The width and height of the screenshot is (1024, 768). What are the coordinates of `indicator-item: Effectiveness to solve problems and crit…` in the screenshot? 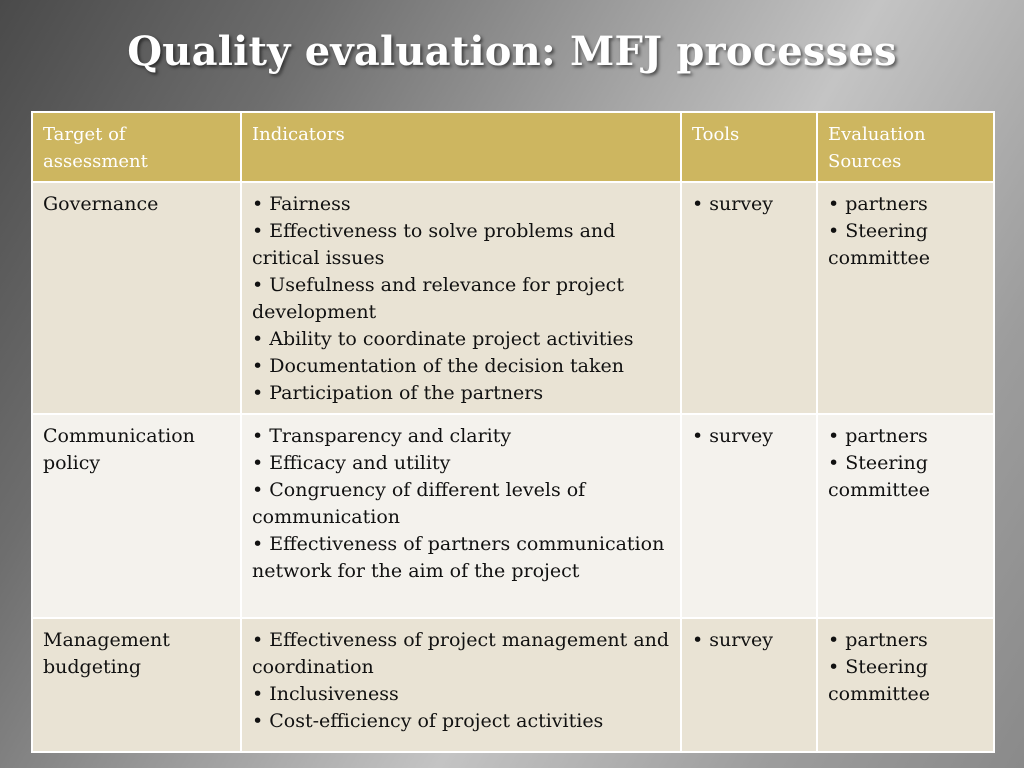 It's located at (461, 245).